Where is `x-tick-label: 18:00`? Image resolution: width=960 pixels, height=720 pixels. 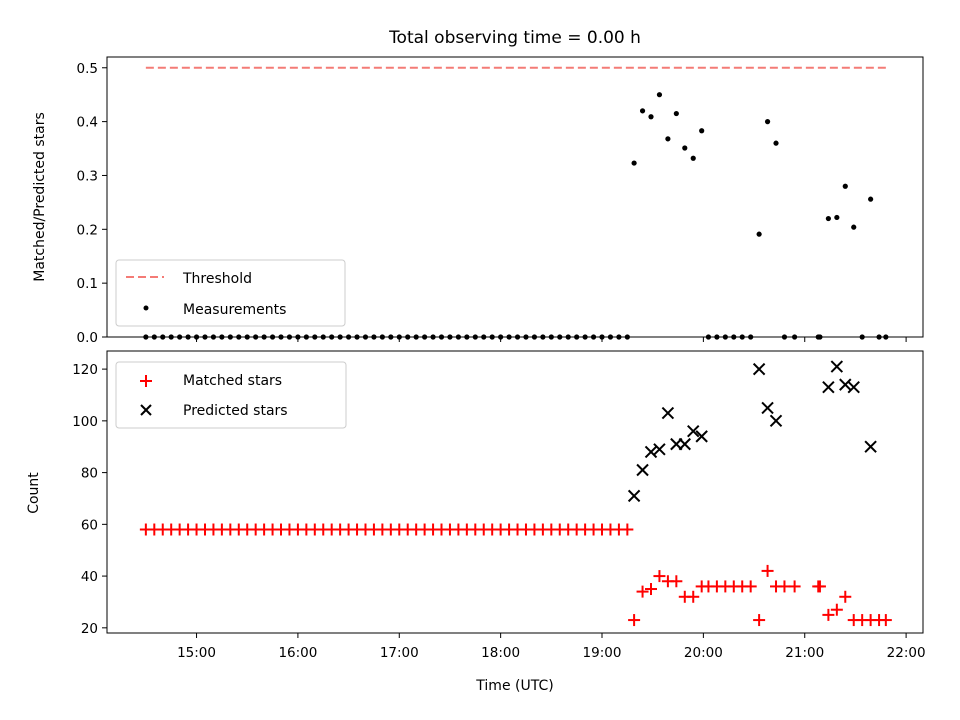
x-tick-label: 18:00 is located at coordinates (500, 653).